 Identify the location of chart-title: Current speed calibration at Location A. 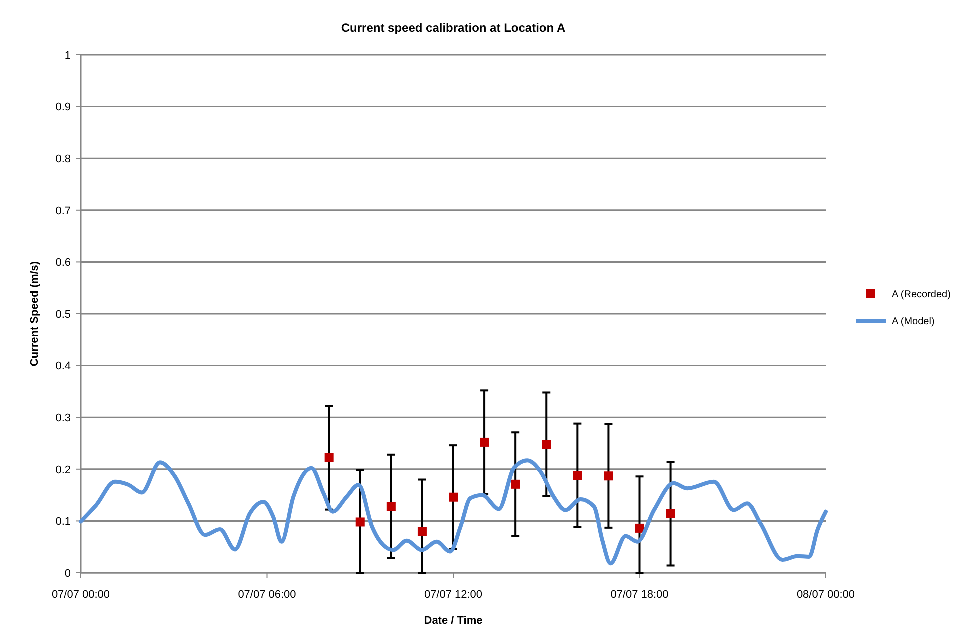
(453, 28).